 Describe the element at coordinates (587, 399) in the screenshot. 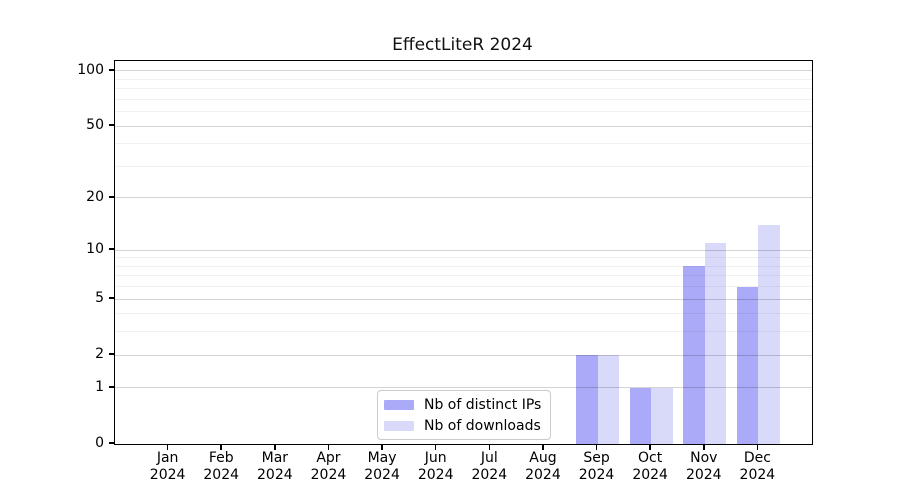

I see `bar-series0-sep` at that location.